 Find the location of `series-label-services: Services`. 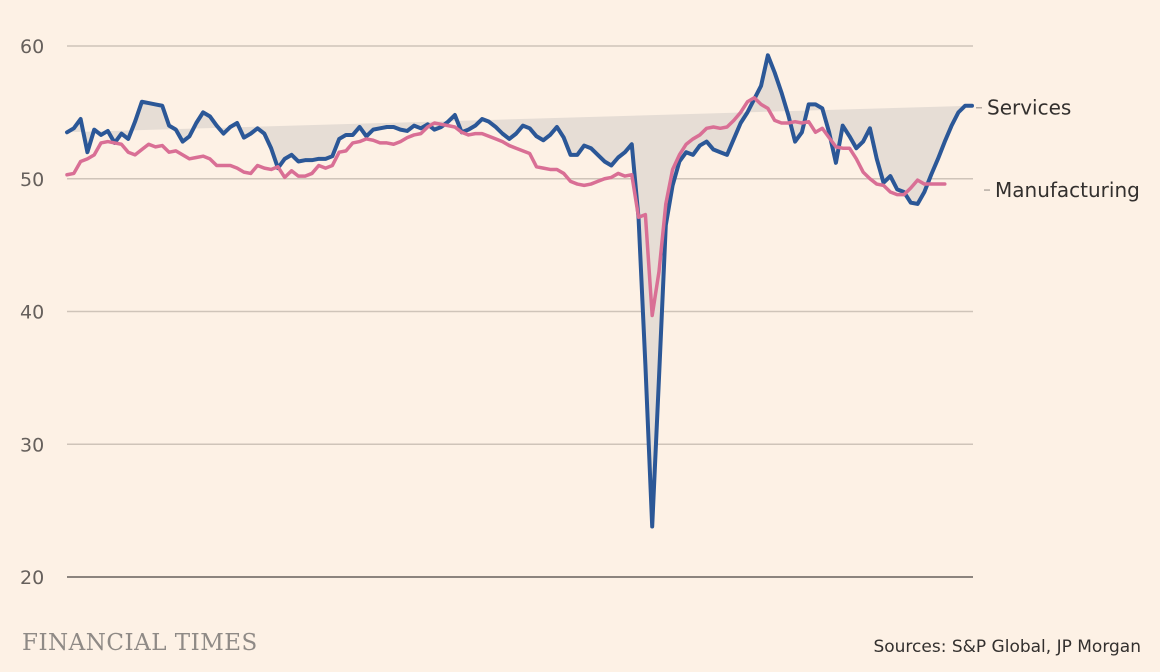

series-label-services: Services is located at coordinates (1029, 108).